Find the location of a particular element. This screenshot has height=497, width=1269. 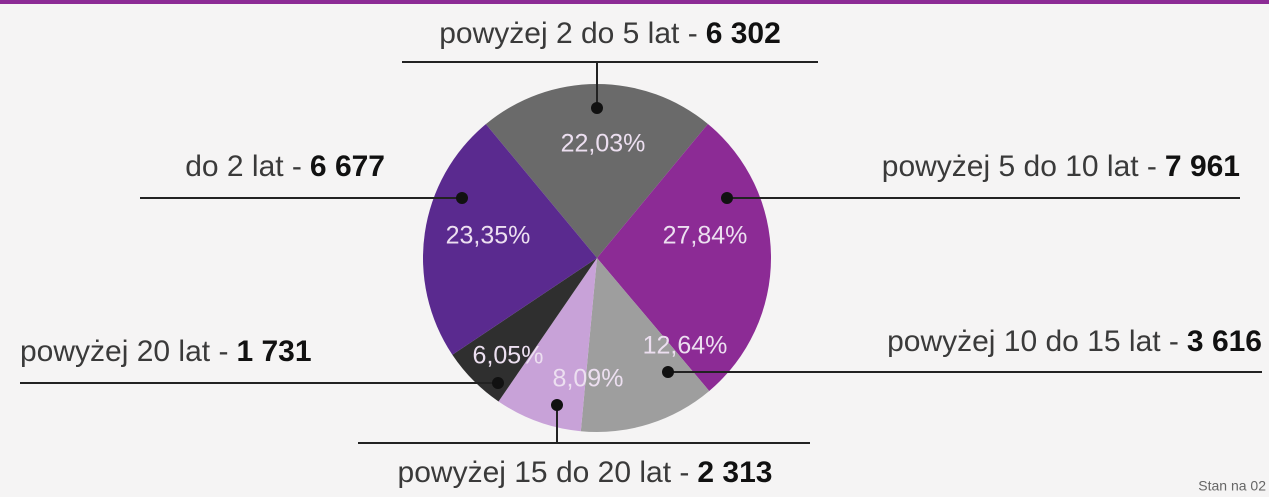

top-border is located at coordinates (634, 2).